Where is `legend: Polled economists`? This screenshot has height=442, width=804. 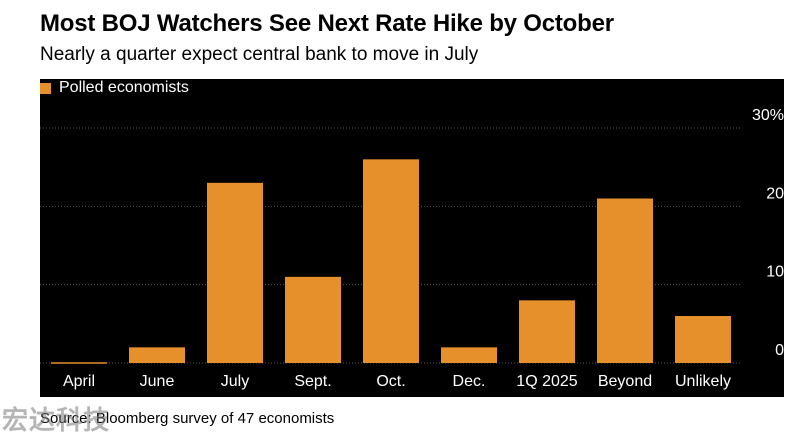 legend: Polled economists is located at coordinates (114, 88).